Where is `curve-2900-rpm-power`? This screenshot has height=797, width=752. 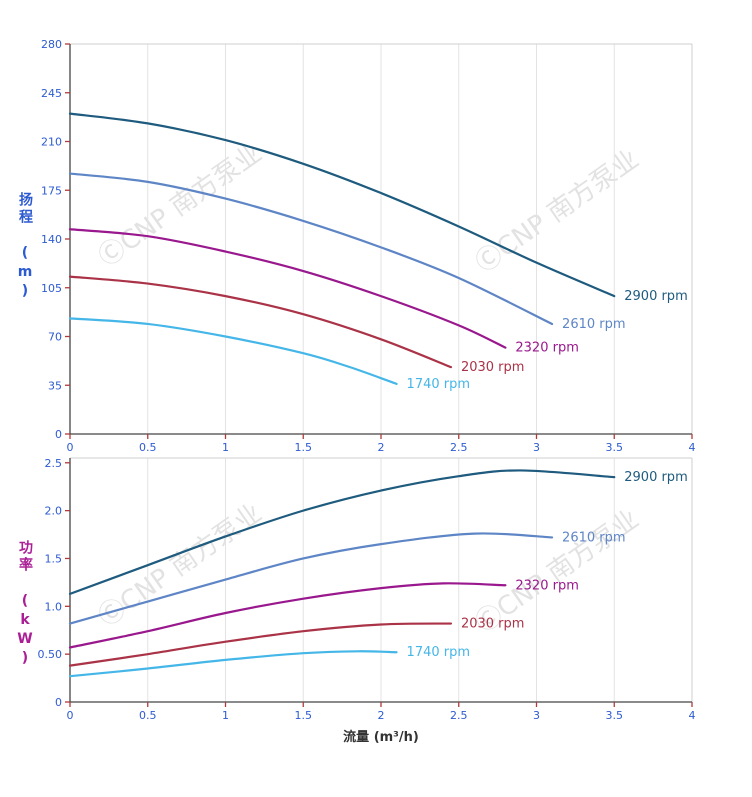
curve-2900-rpm-power is located at coordinates (342, 532).